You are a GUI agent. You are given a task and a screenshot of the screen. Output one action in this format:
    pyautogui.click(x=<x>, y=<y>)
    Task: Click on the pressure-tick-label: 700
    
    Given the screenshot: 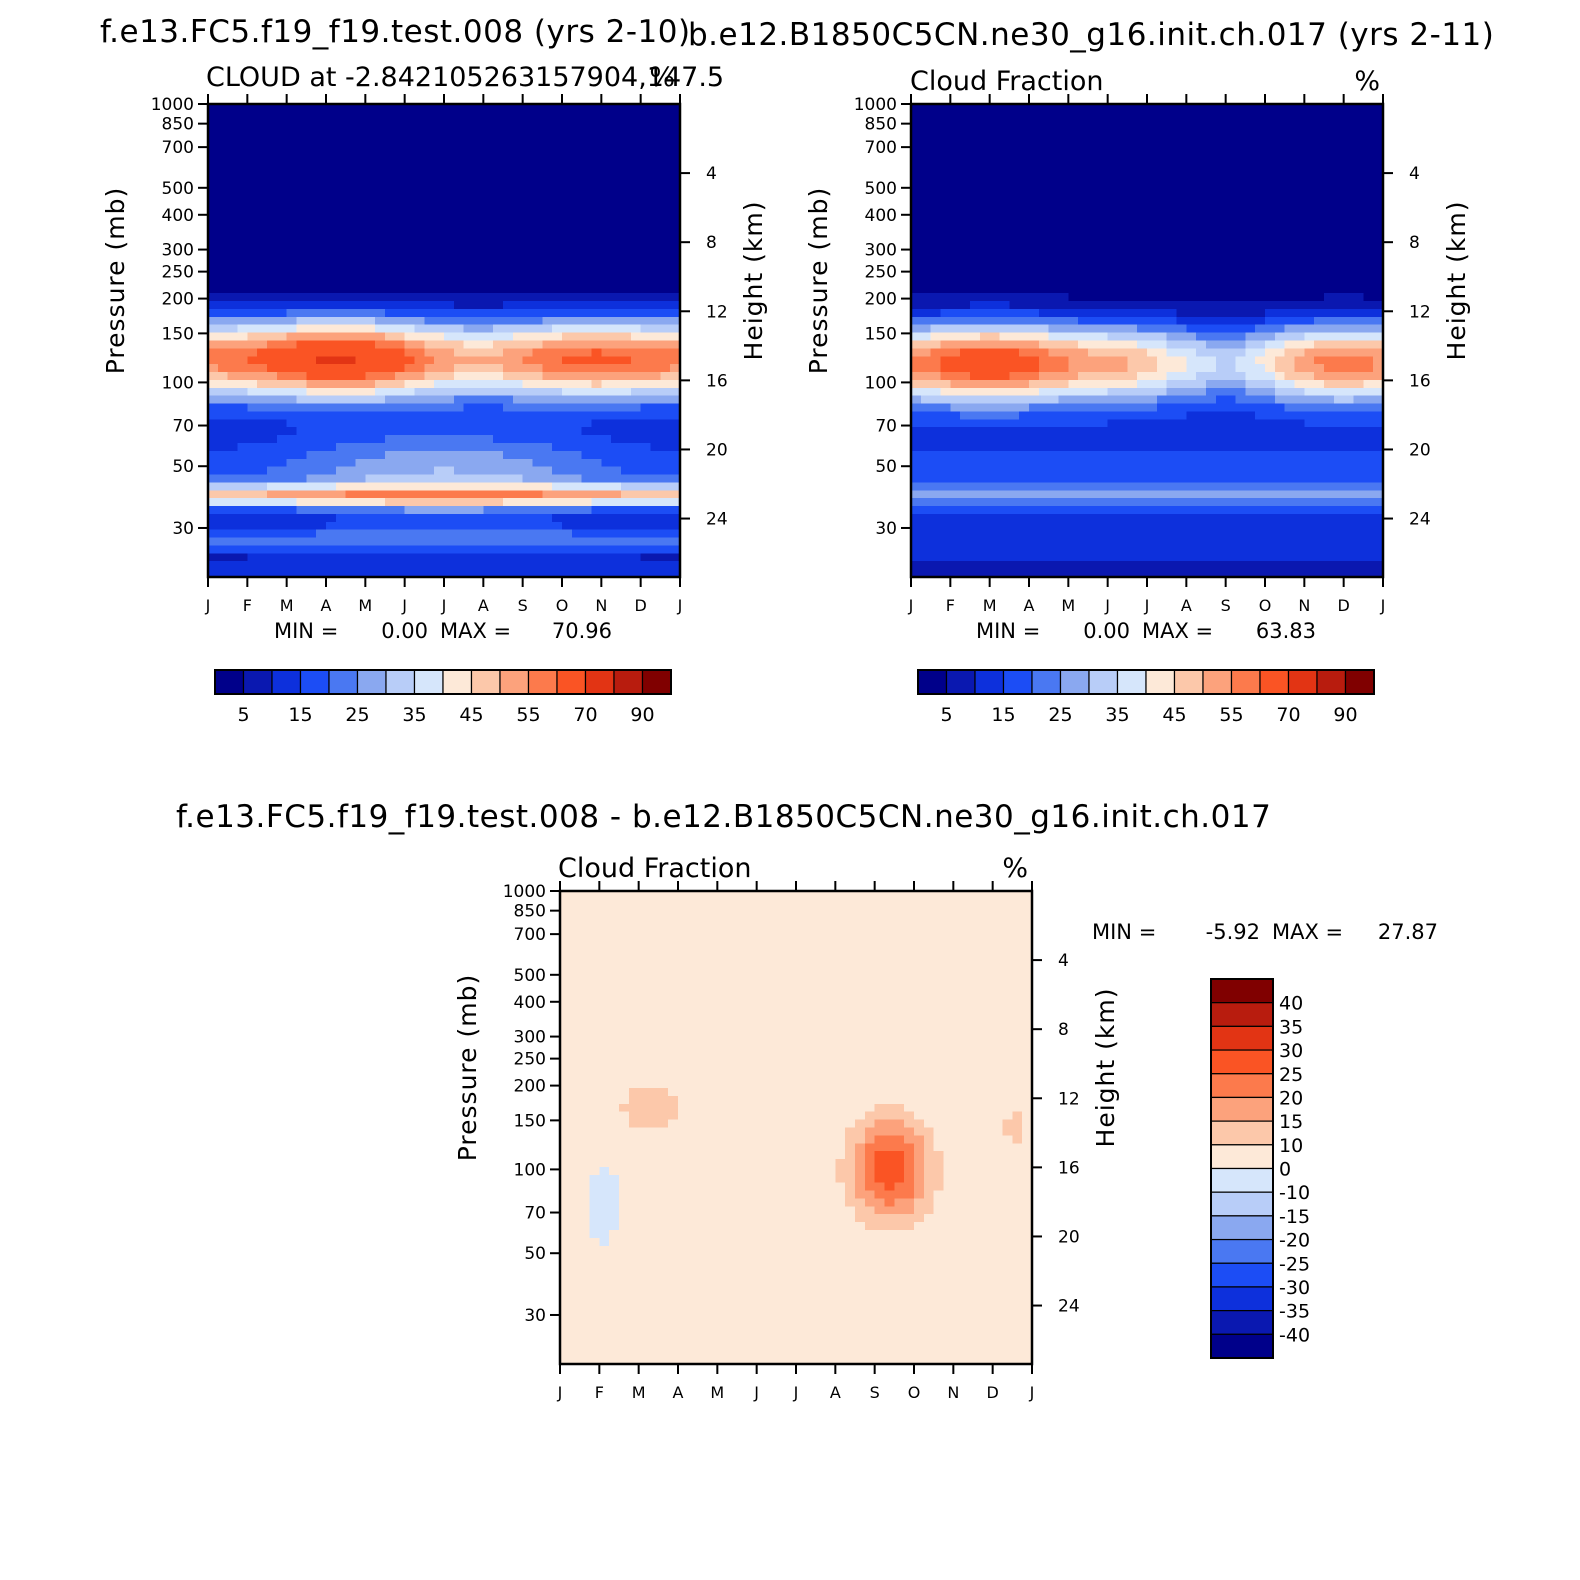 What is the action you would take?
    pyautogui.click(x=178, y=148)
    